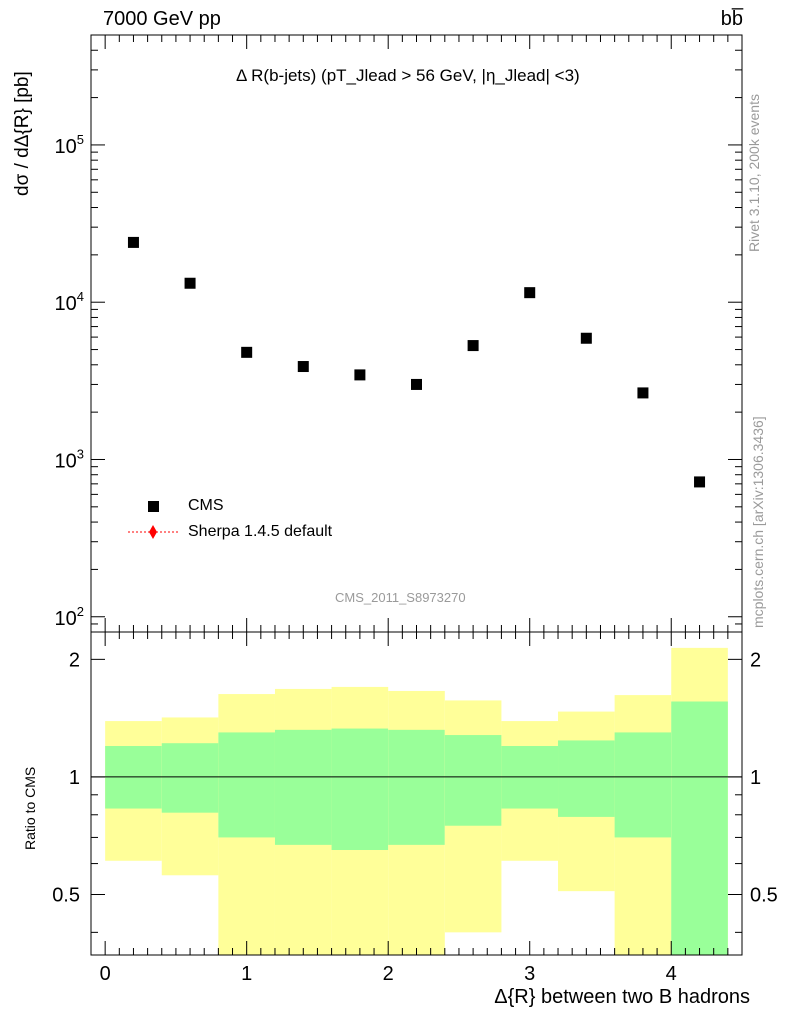  Describe the element at coordinates (260, 531) in the screenshot. I see `legend-label-sherpa: Sherpa 1.4.5 default` at that location.